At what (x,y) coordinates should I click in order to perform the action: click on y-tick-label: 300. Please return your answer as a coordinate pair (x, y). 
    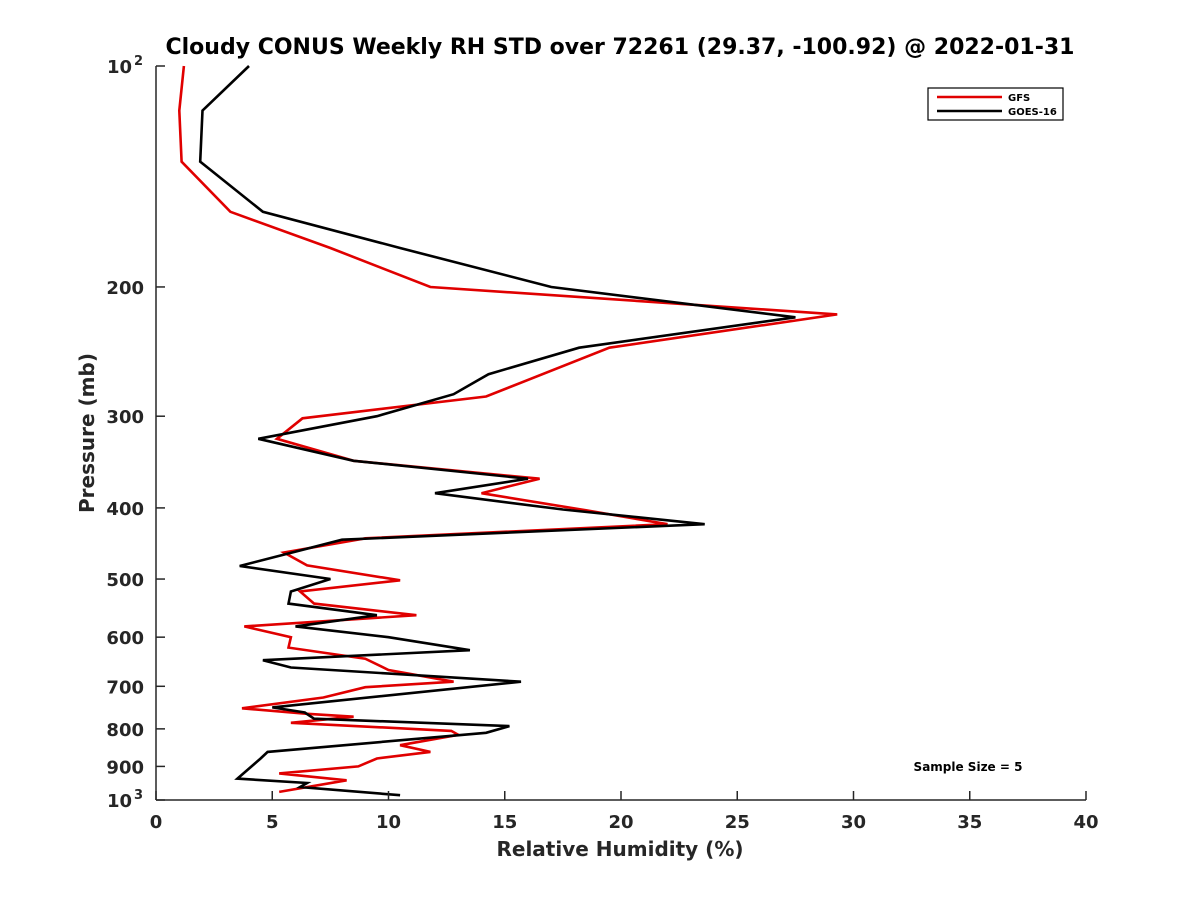
    Looking at the image, I should click on (125, 417).